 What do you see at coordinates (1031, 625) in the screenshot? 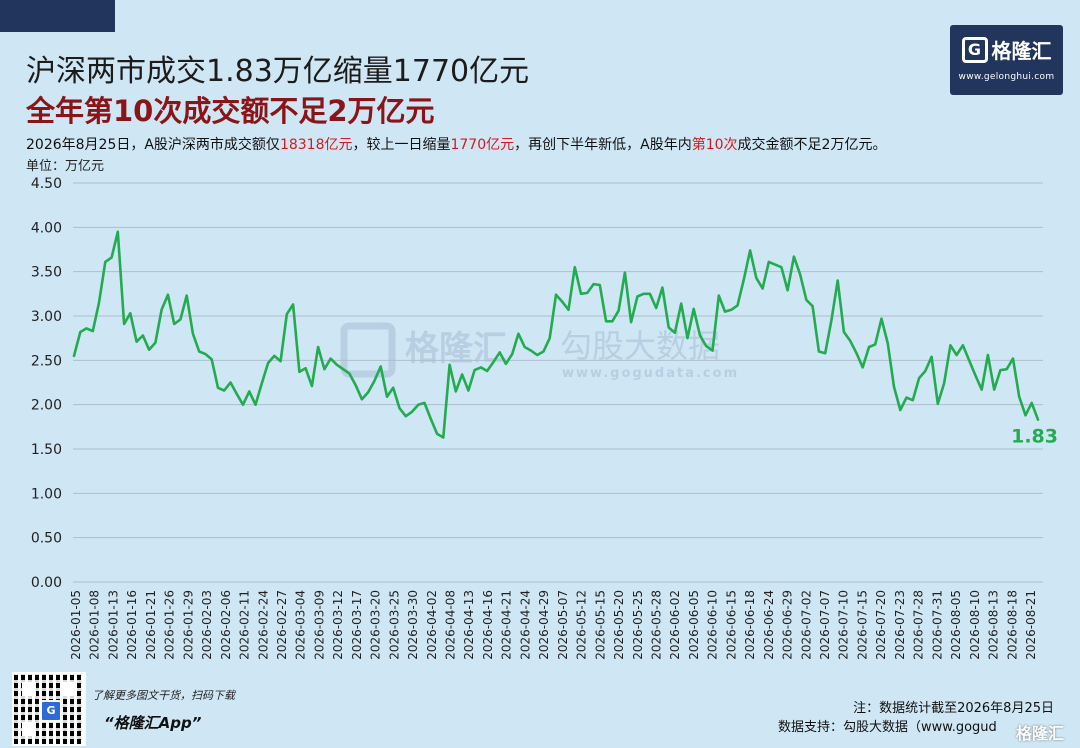
I see `x-tick-label: 2026-08-21` at bounding box center [1031, 625].